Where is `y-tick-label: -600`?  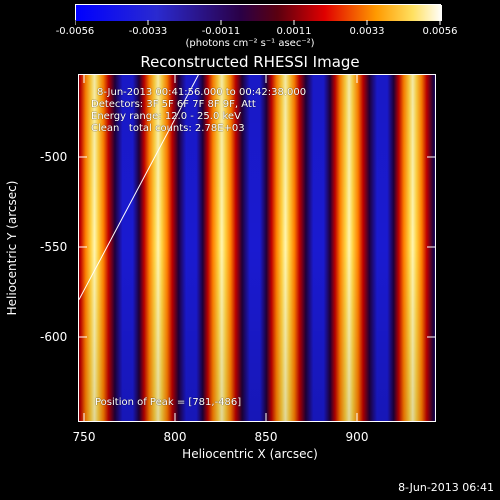 y-tick-label: -600 is located at coordinates (54, 337).